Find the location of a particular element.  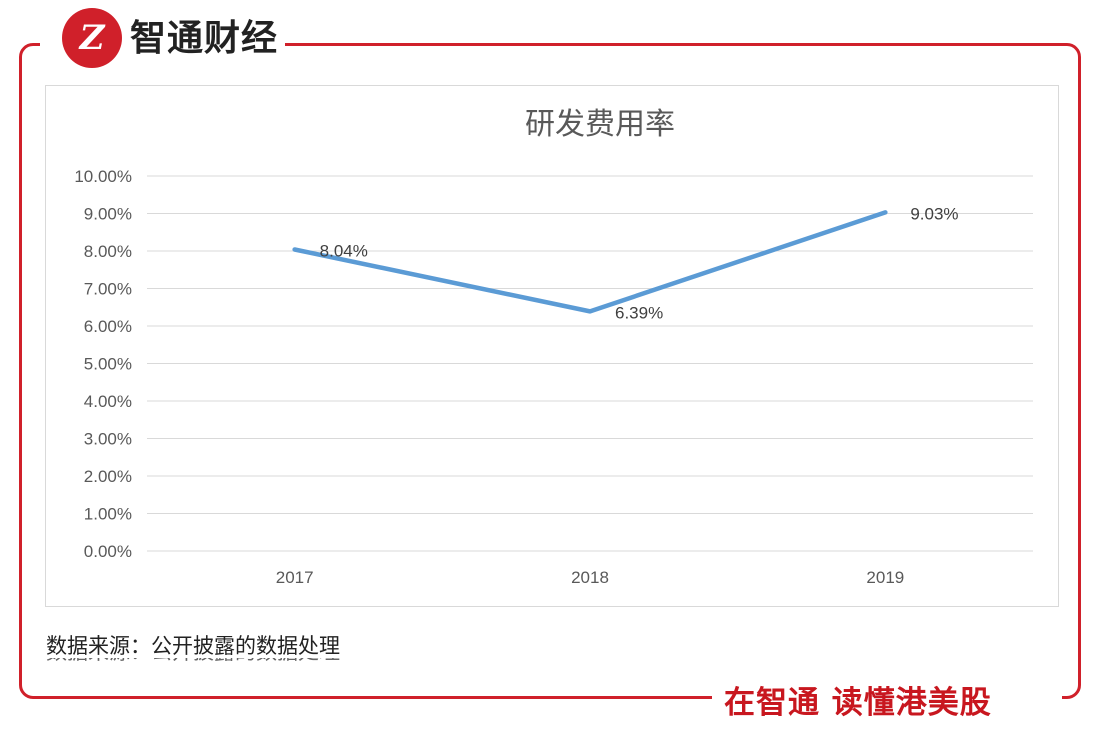

y-tick-label: 7.00% is located at coordinates (108, 289).